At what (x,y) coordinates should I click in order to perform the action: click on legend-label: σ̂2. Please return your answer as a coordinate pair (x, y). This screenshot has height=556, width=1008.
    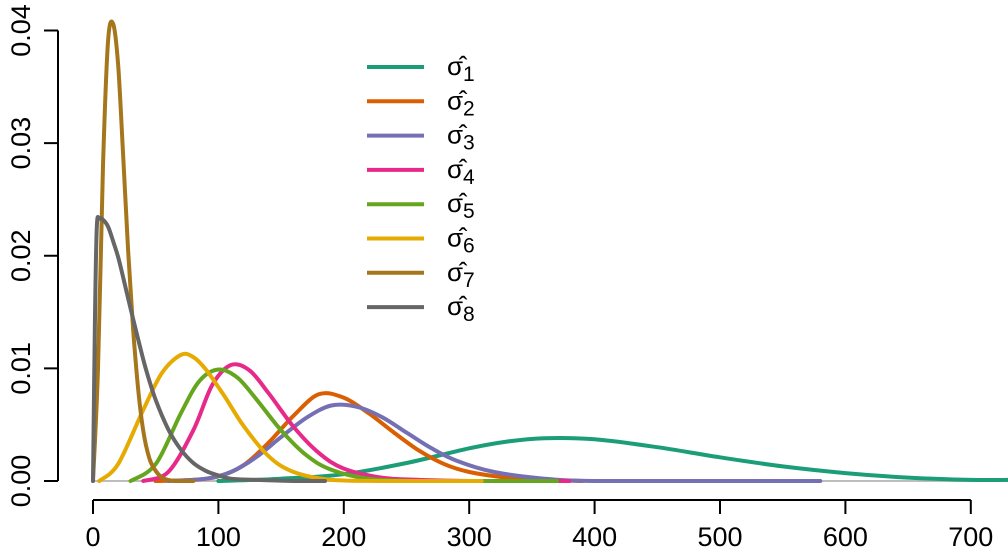
    Looking at the image, I should click on (461, 102).